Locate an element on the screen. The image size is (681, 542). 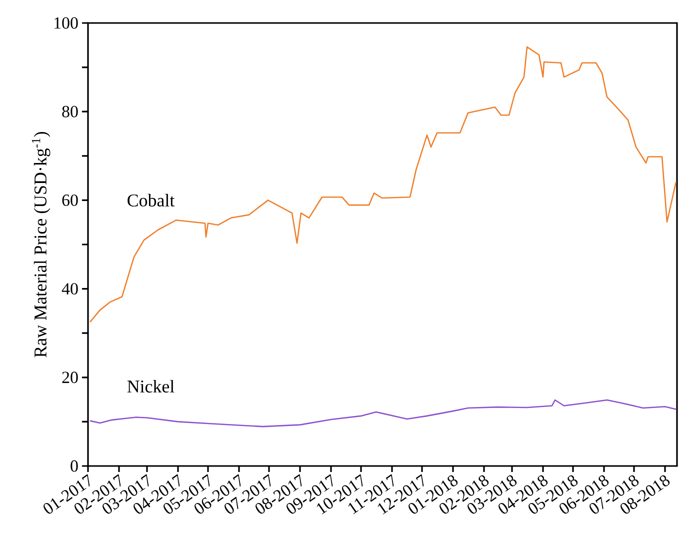
series-label: Nickel is located at coordinates (150, 386).